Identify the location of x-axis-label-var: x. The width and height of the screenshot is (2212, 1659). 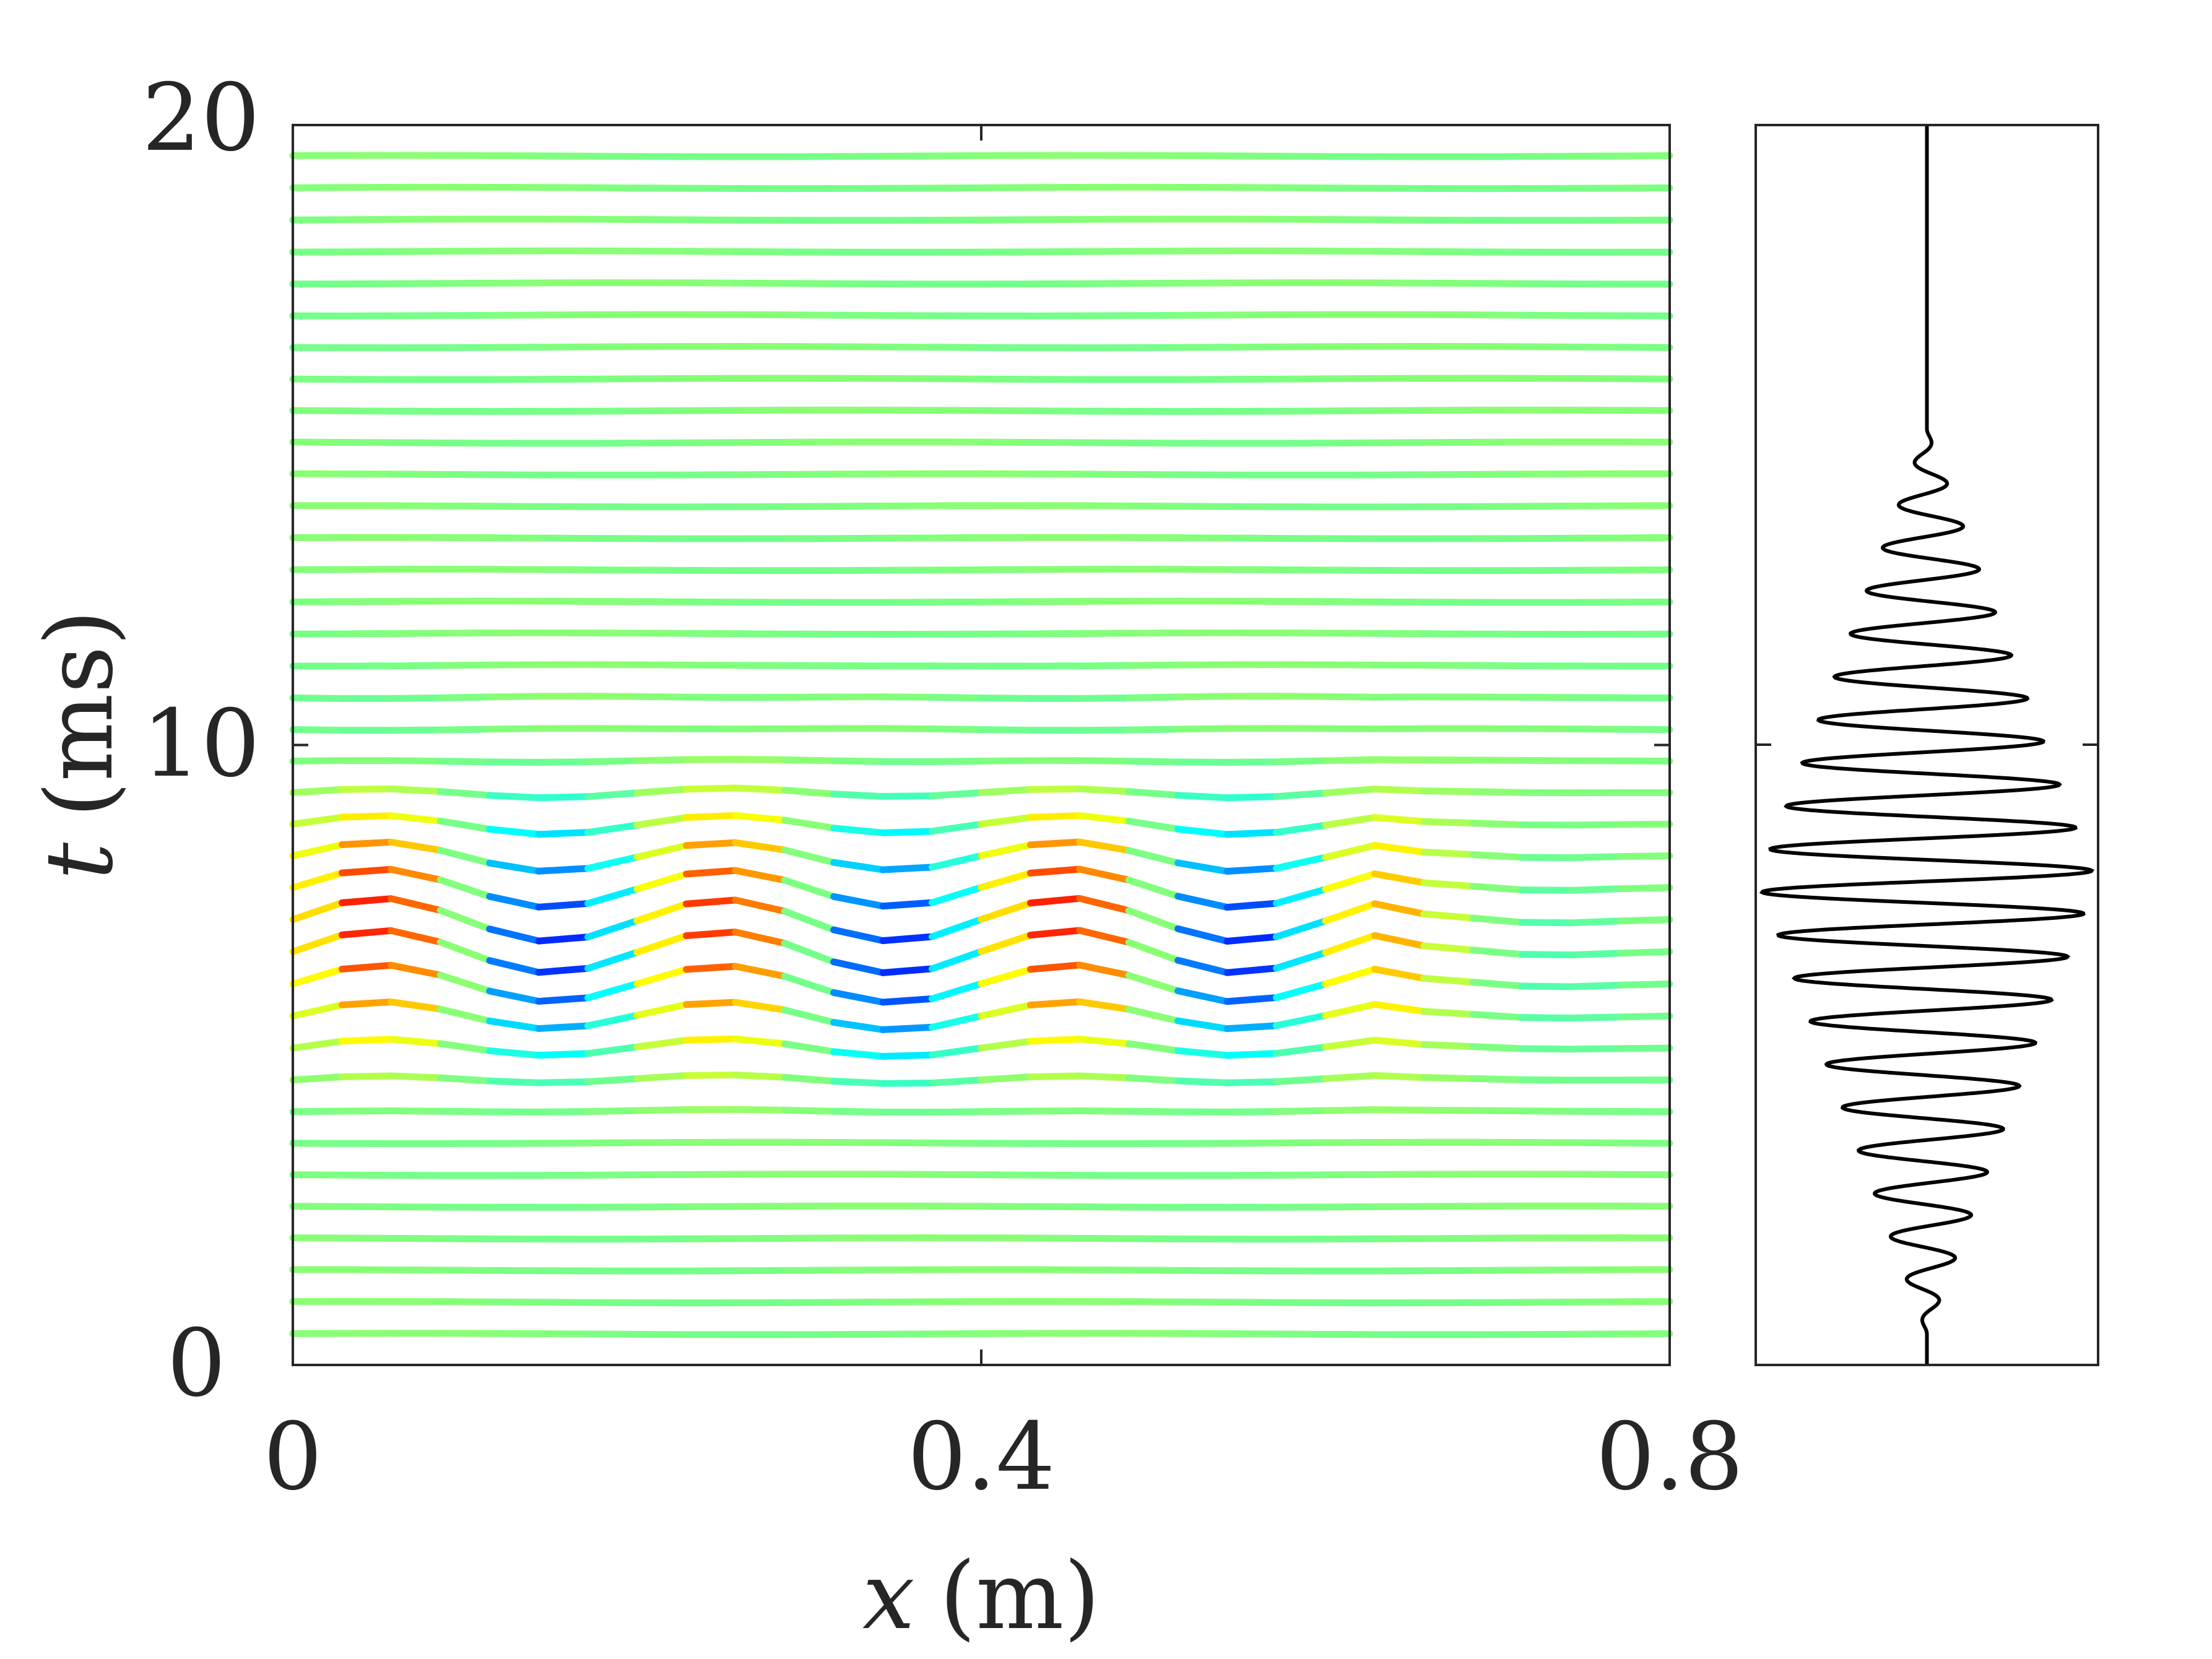
(888, 1597).